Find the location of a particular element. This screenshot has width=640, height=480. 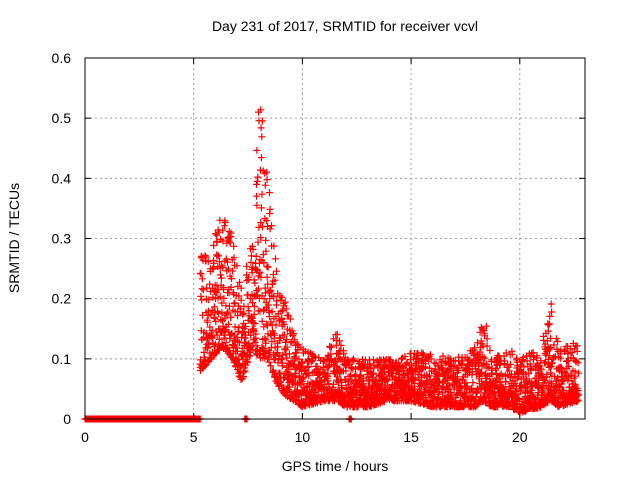

y-tick-label: 0.5 is located at coordinates (62, 118).